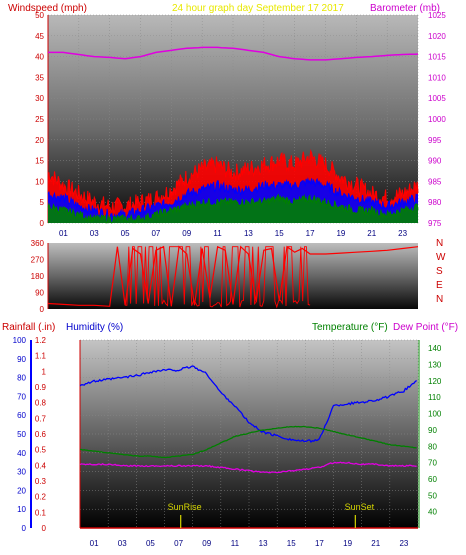  I want to click on series-low-line, so click(233, 208).